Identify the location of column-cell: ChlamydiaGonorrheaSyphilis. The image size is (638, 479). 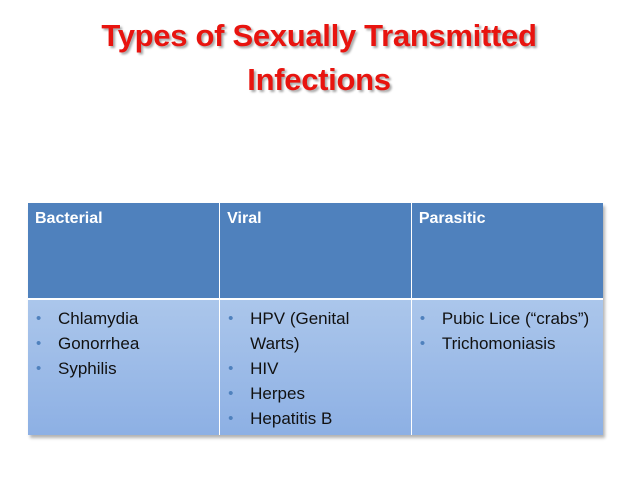
(124, 367).